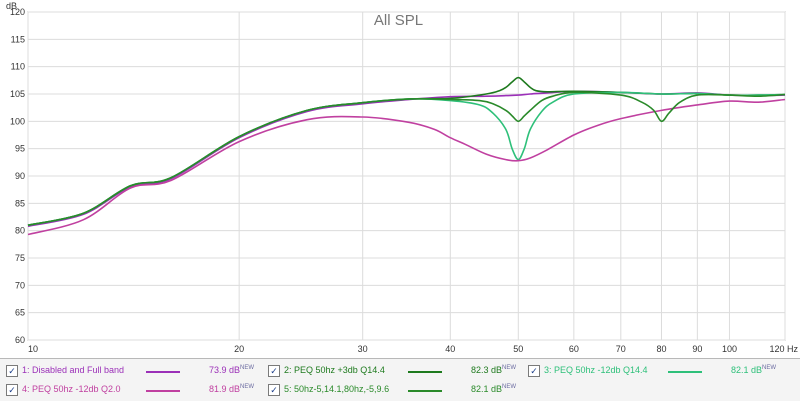 The image size is (800, 401). Describe the element at coordinates (621, 349) in the screenshot. I see `x-tick-label: 70` at that location.